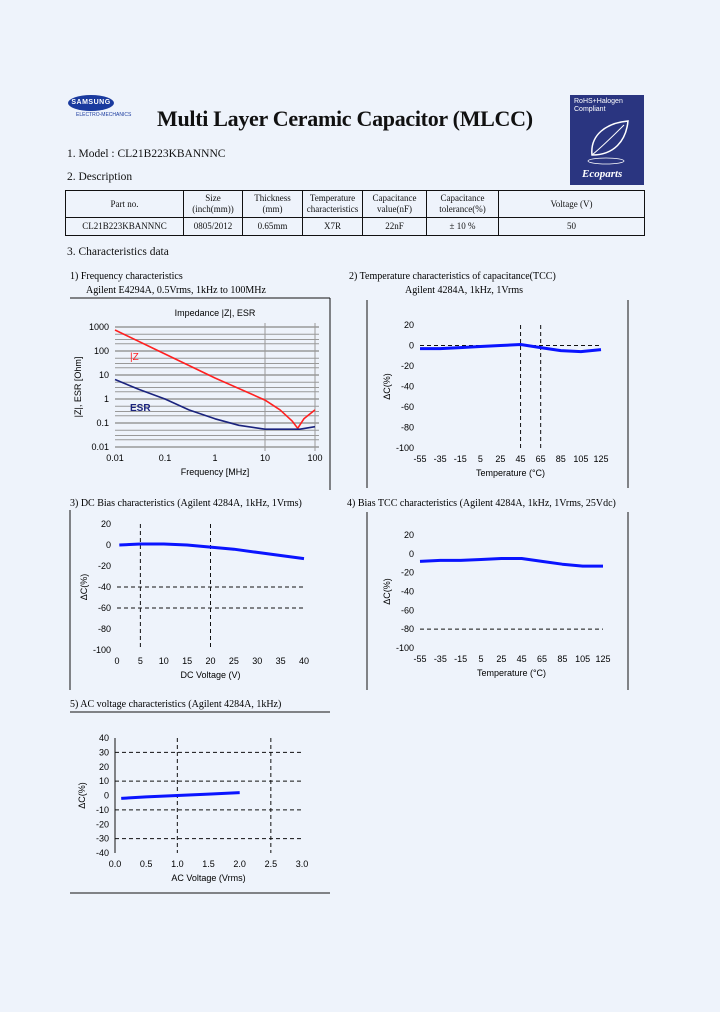 The width and height of the screenshot is (720, 1012). Describe the element at coordinates (239, 864) in the screenshot. I see `x-tick-label: 2.0` at that location.